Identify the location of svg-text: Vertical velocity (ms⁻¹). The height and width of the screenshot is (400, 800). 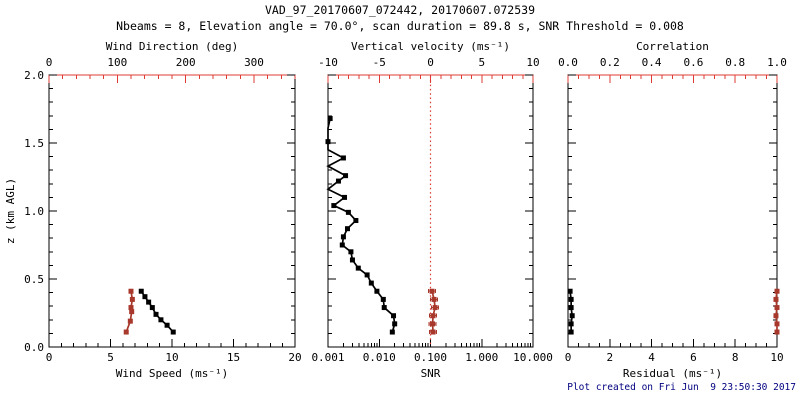
(430, 46).